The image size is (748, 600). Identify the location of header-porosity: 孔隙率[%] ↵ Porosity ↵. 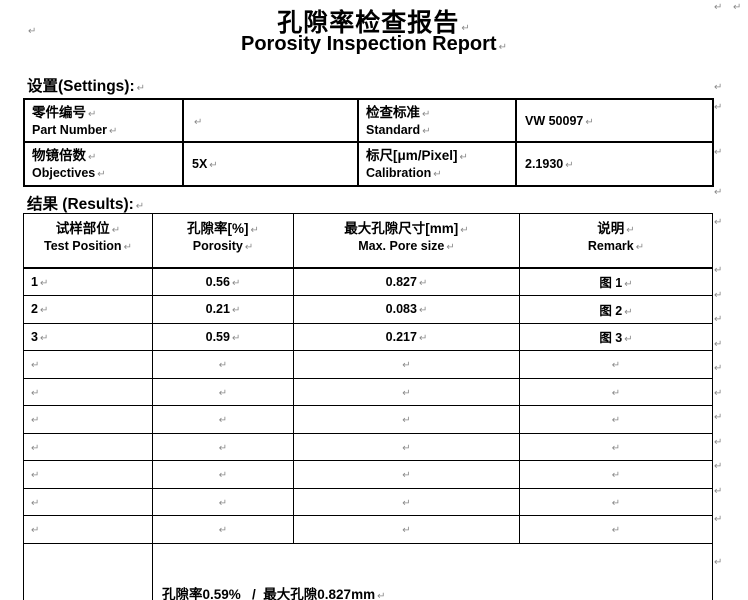
(223, 241).